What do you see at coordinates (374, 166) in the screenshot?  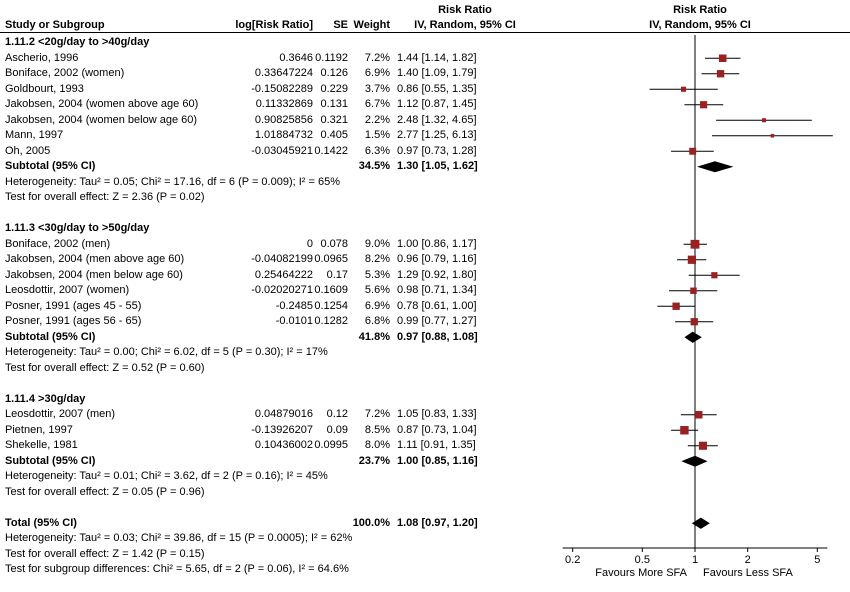 I see `subtotal-weight: 34.5%` at bounding box center [374, 166].